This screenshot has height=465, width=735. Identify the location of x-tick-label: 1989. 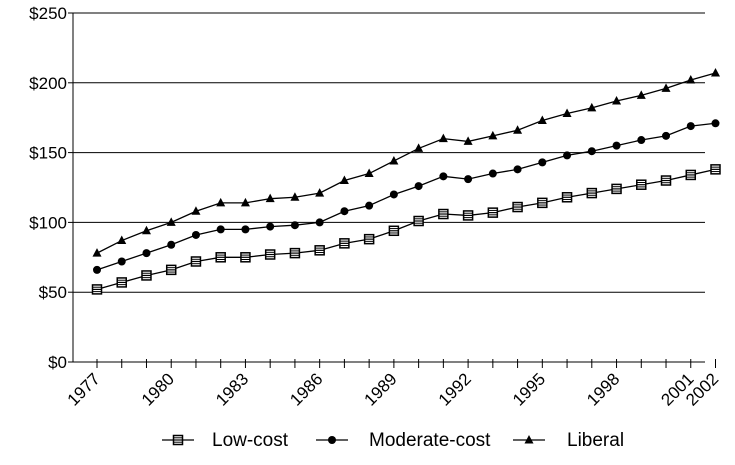
(381, 389).